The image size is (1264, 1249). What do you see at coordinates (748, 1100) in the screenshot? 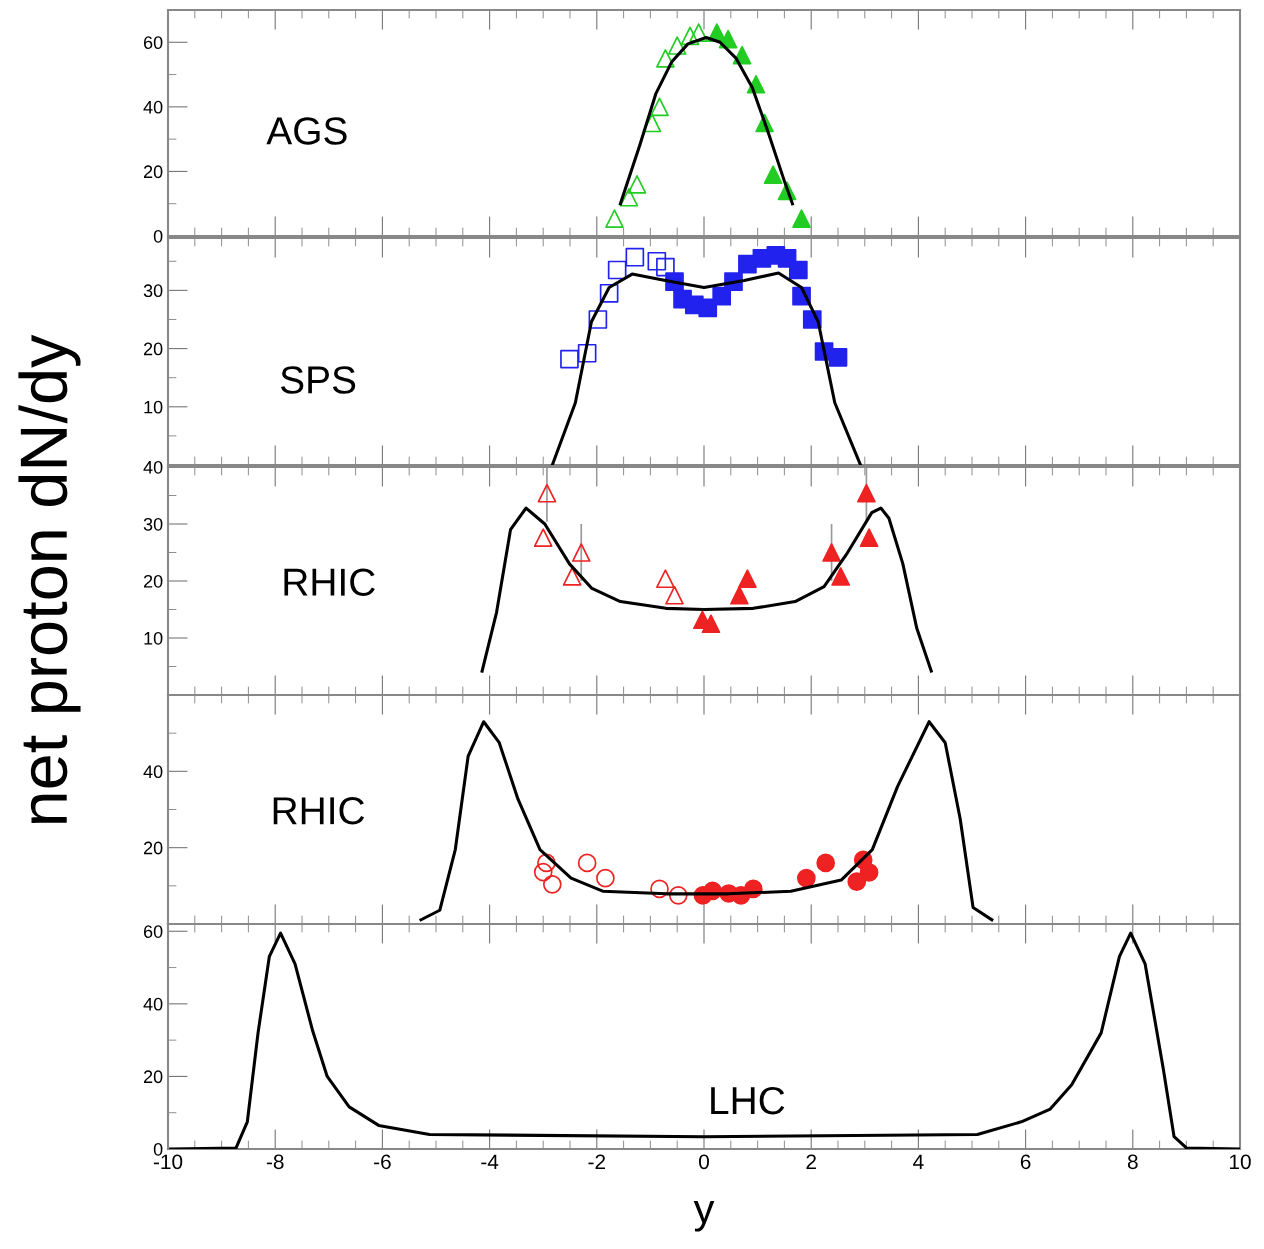
I see `annotation: LHC` at bounding box center [748, 1100].